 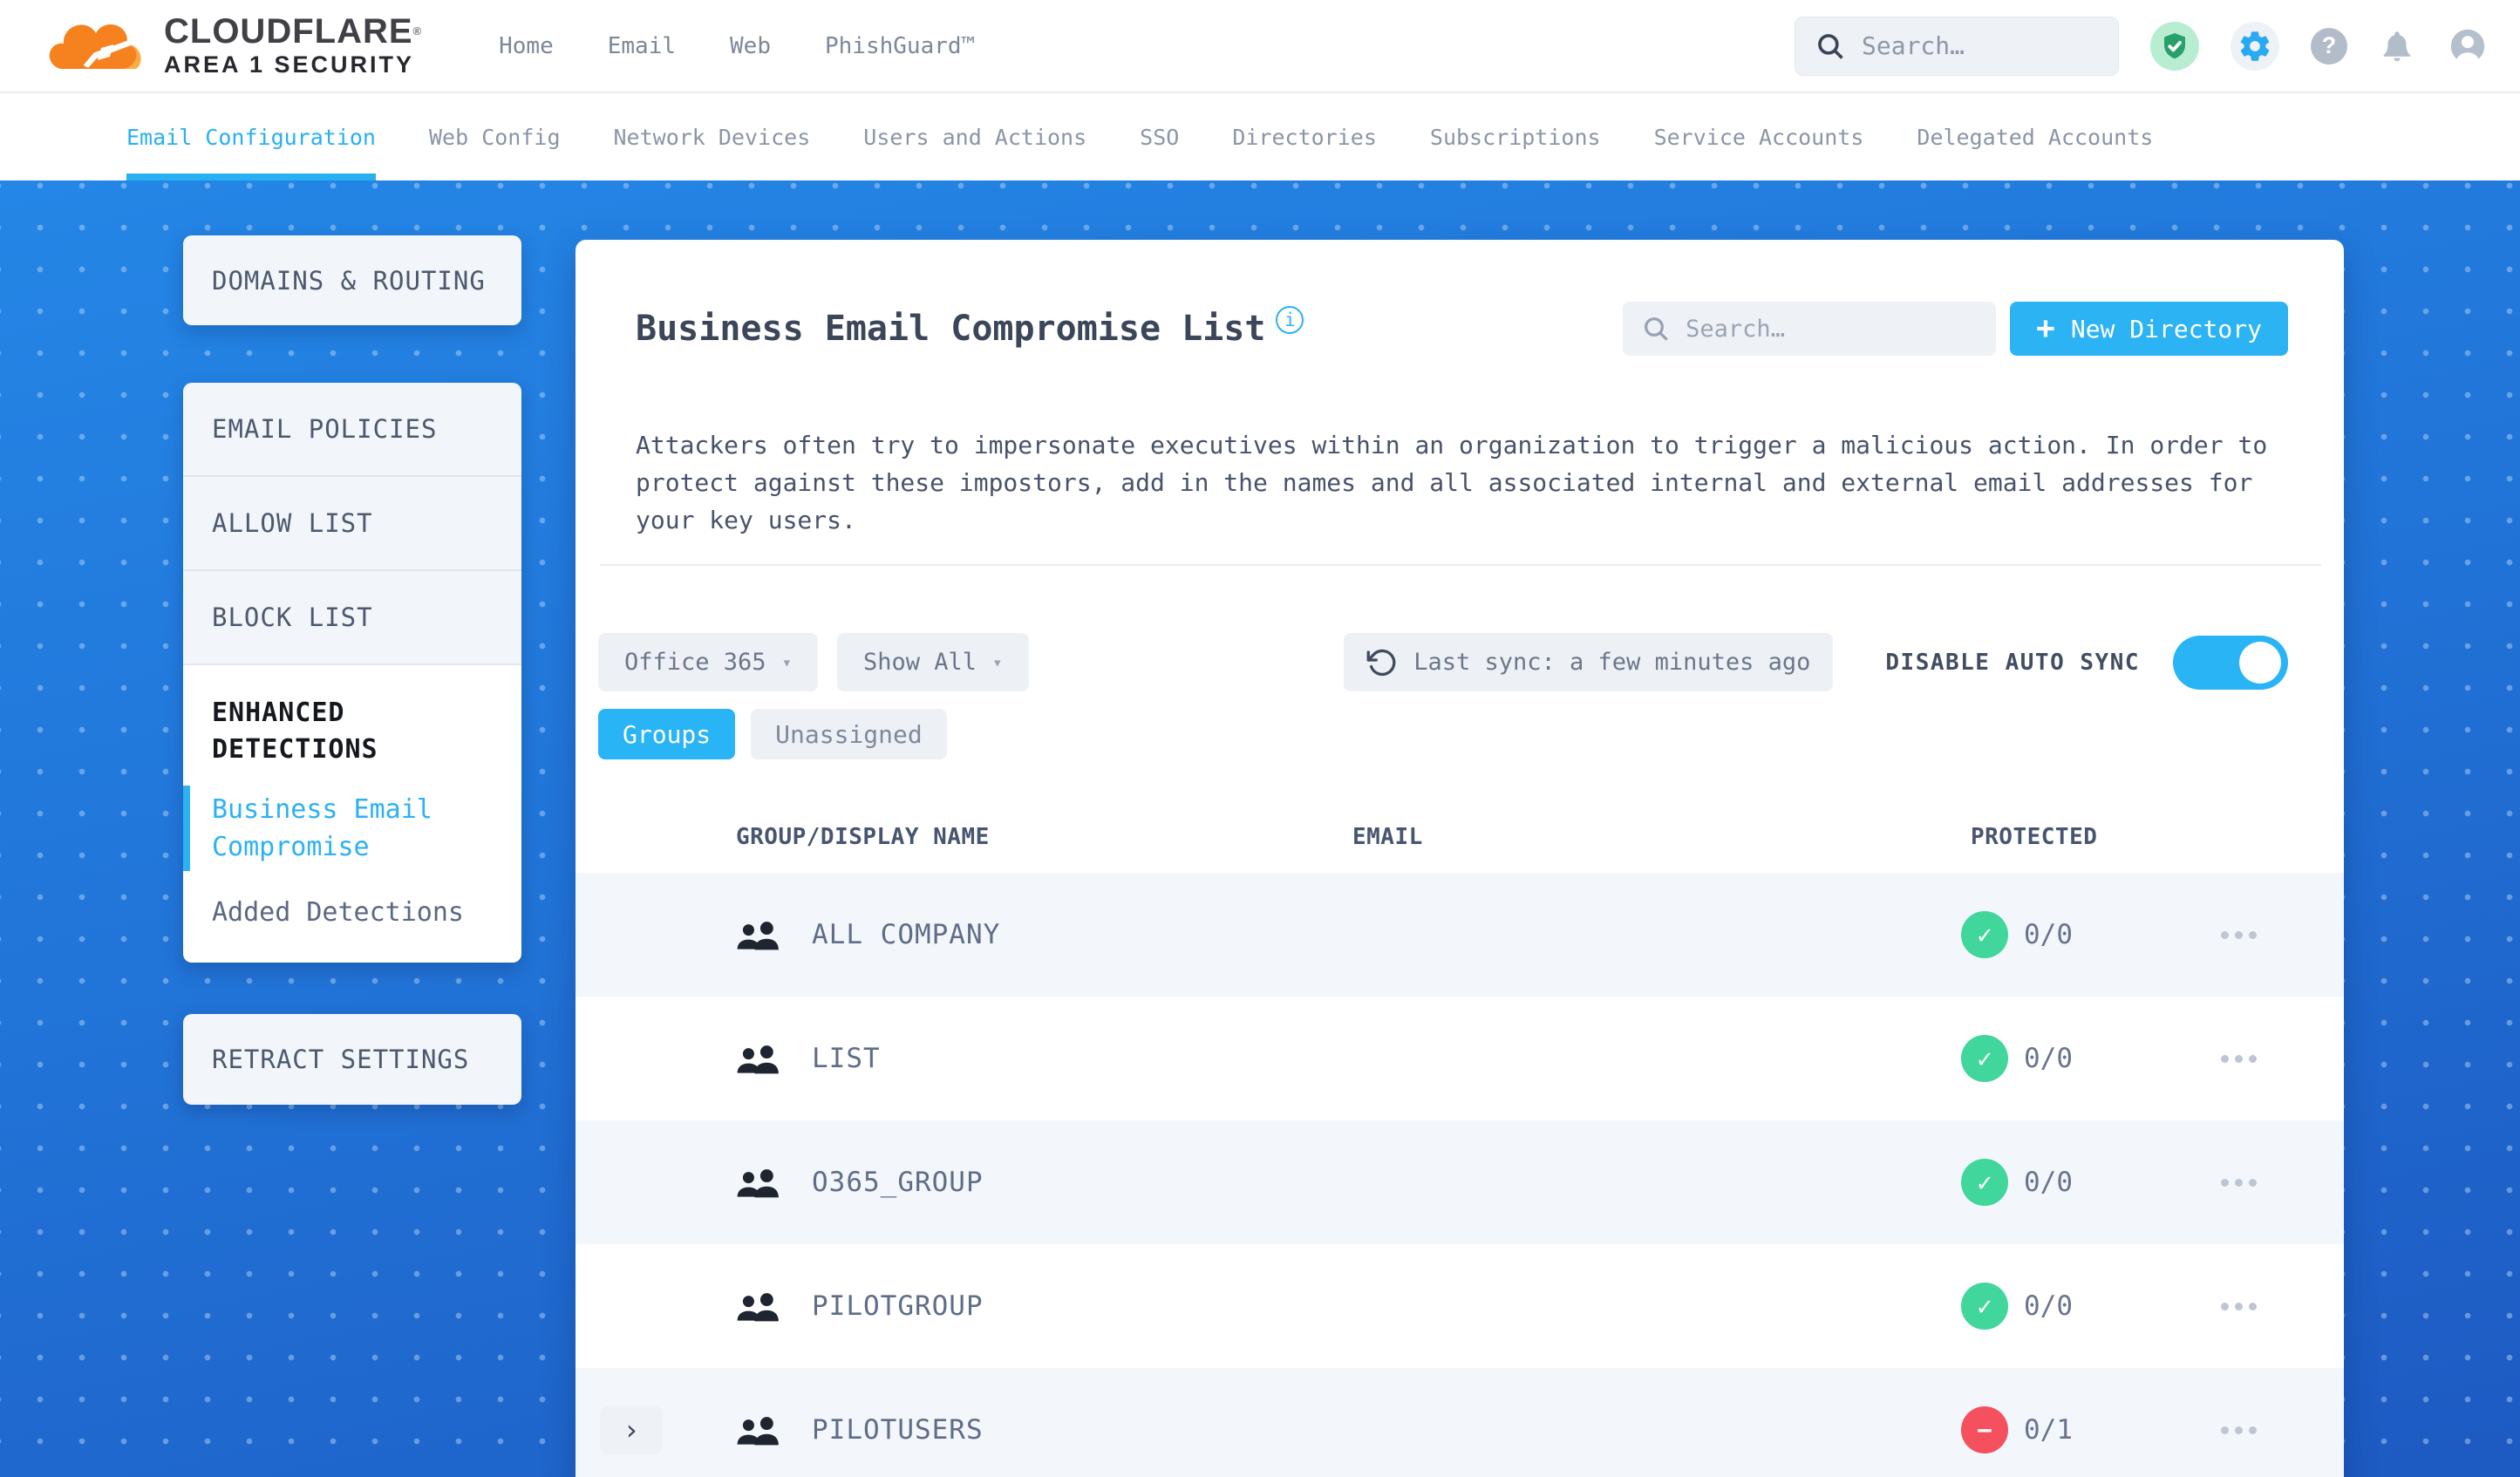 What do you see at coordinates (1515, 137) in the screenshot?
I see `tab-subscriptions: Subscriptions` at bounding box center [1515, 137].